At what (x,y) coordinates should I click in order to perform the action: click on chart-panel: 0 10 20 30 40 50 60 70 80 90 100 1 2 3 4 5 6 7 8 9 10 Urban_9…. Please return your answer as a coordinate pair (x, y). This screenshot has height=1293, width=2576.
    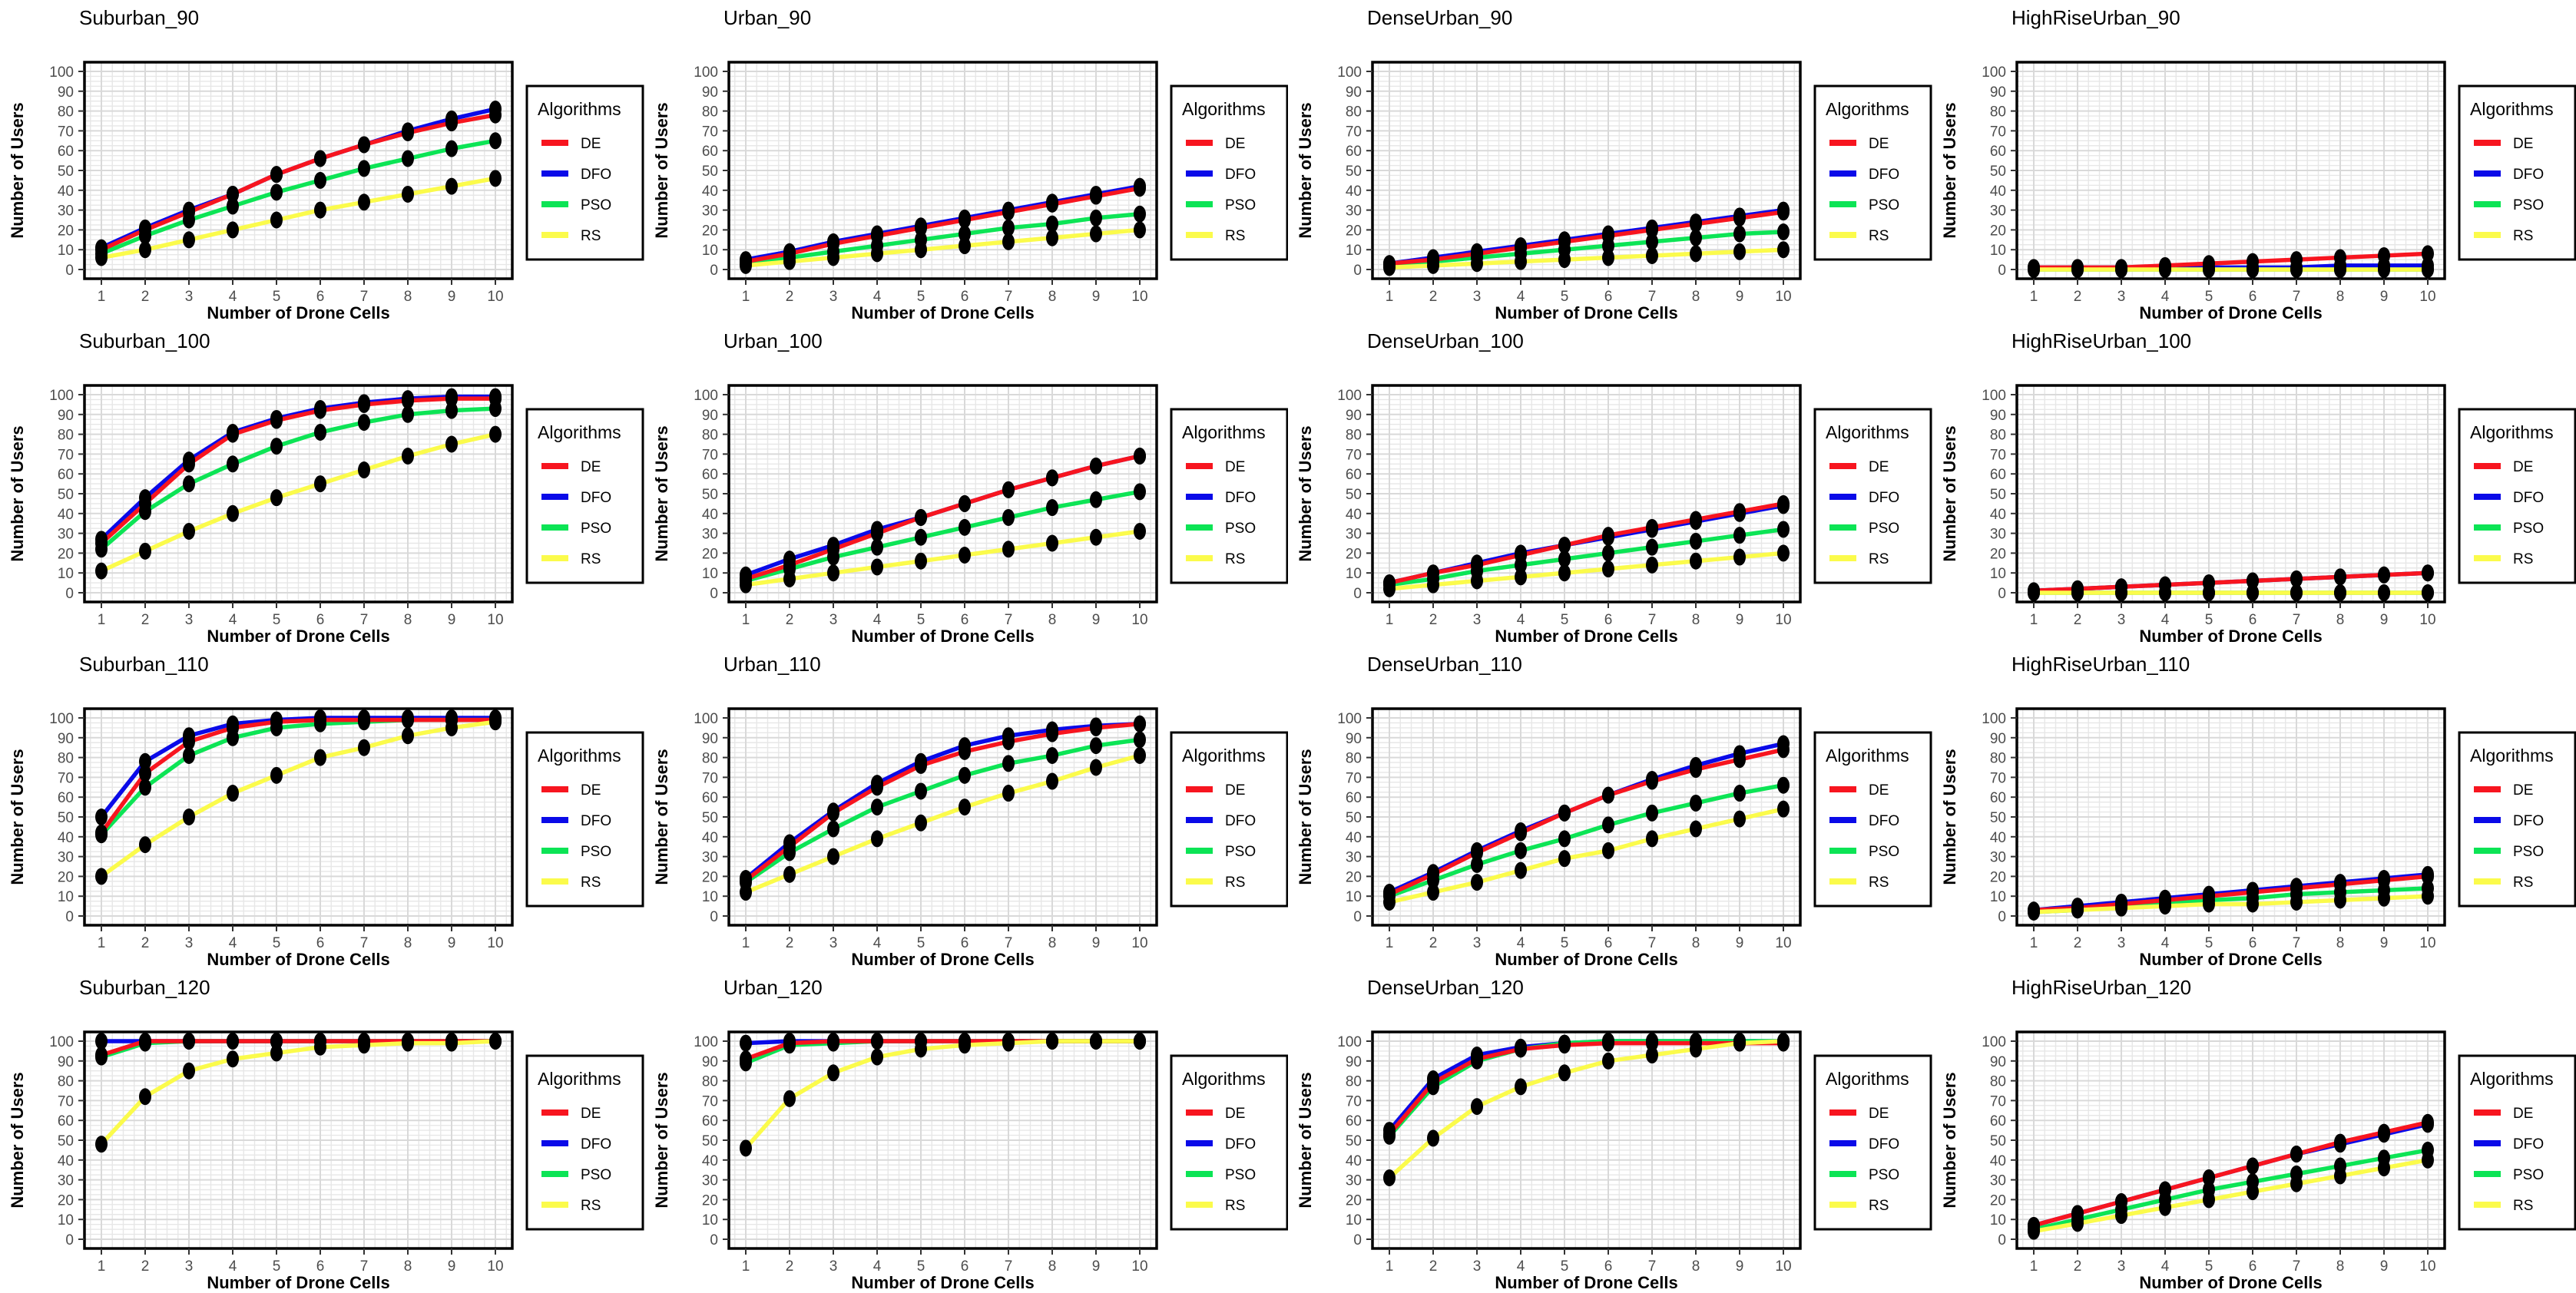
    Looking at the image, I should click on (966, 161).